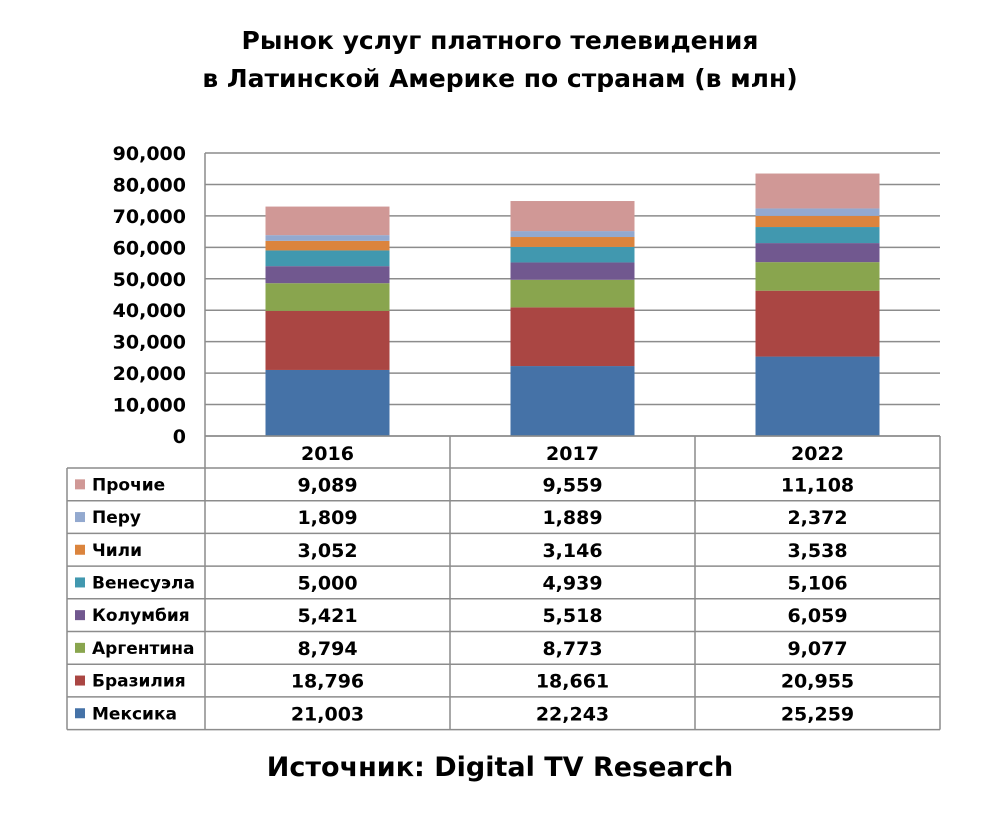 This screenshot has height=821, width=1000. Describe the element at coordinates (327, 454) in the screenshot. I see `x-category-label: 2016` at that location.